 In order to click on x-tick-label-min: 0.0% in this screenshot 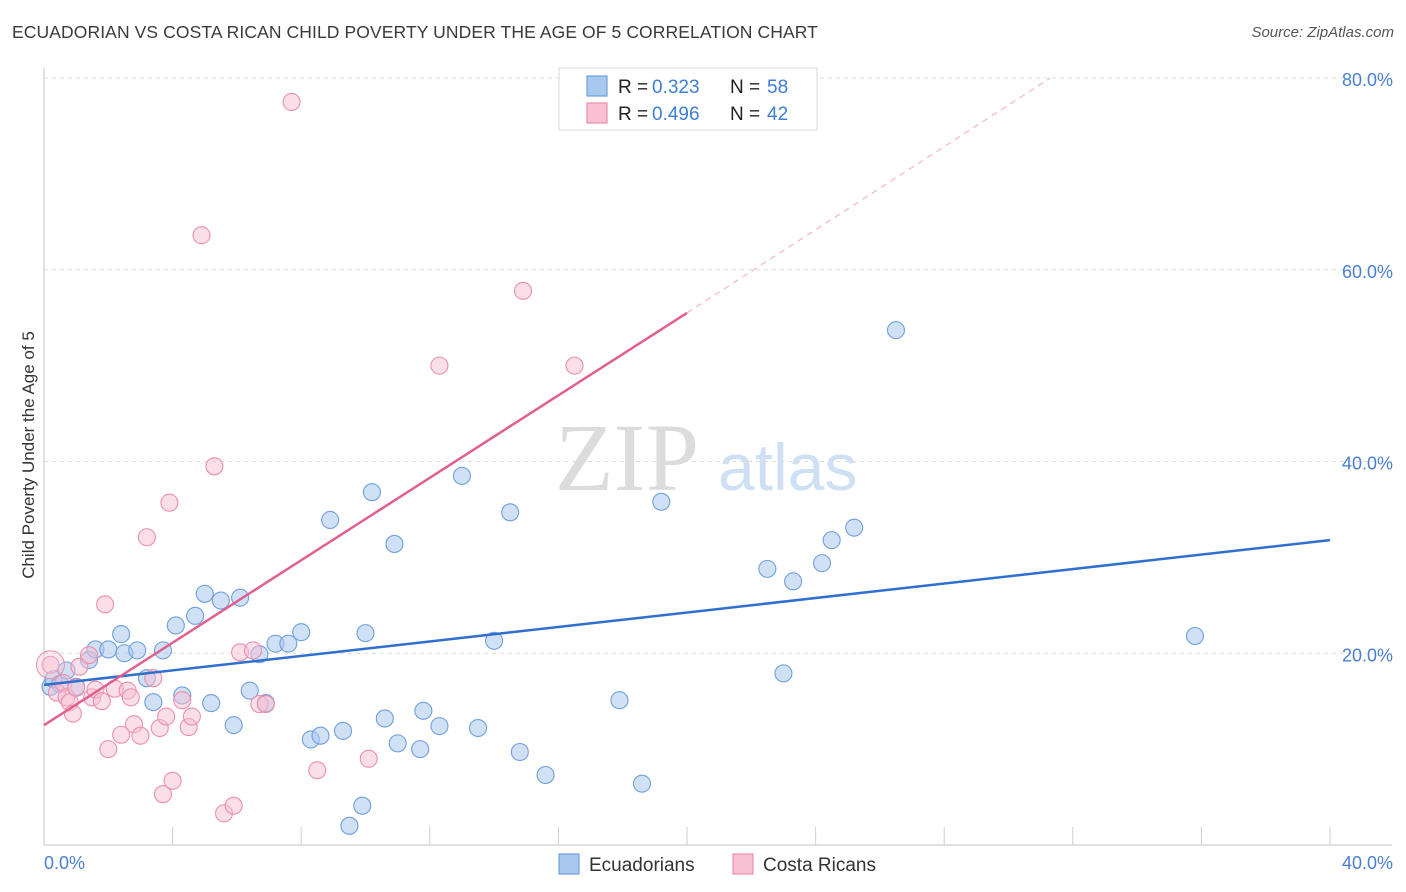, I will do `click(64, 863)`.